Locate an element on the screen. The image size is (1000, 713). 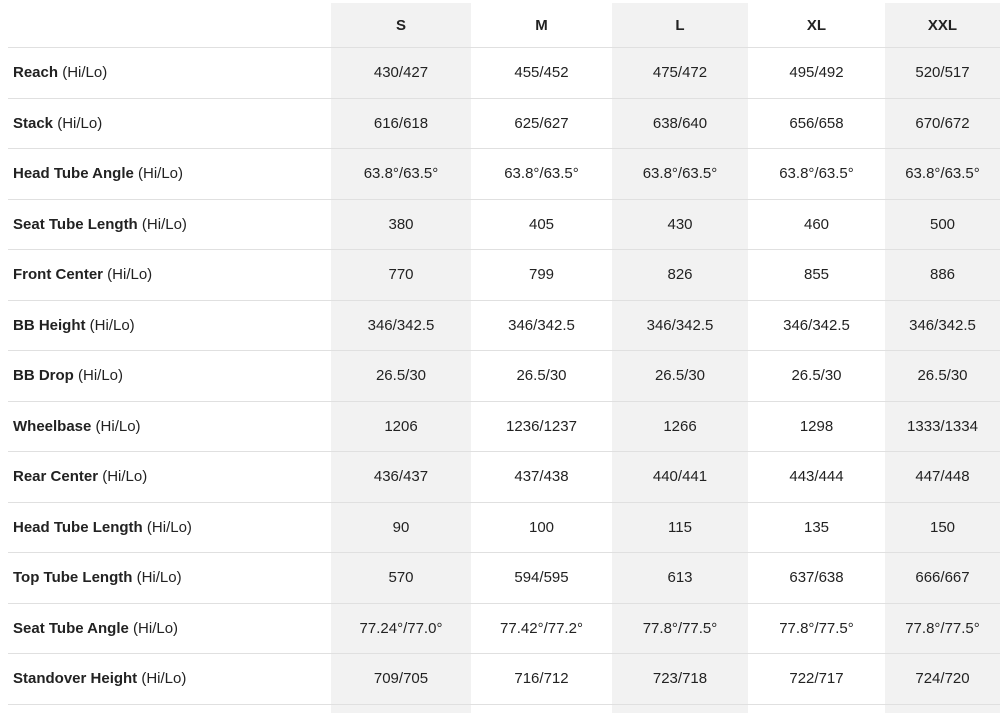
value-cell: 570 is located at coordinates (401, 578).